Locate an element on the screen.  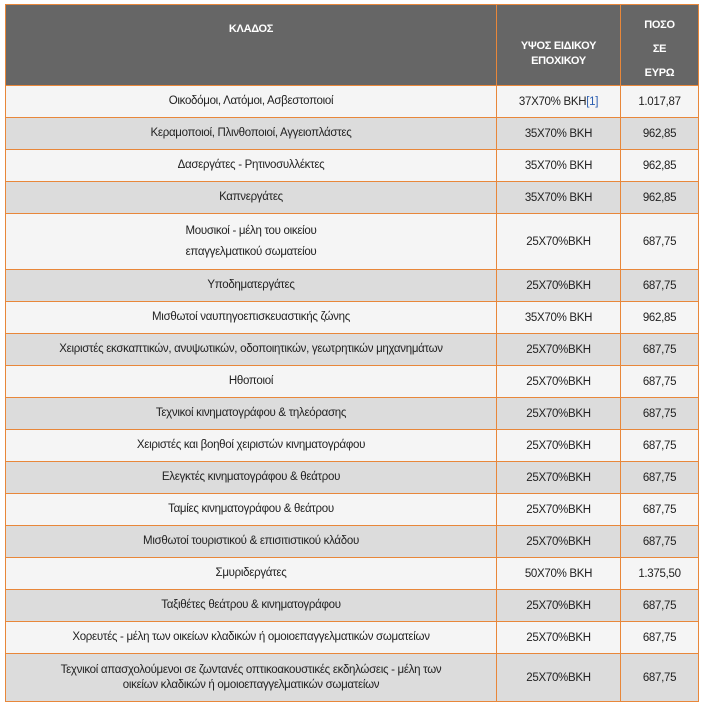
klados-text: Ταμίες κινηματογράφου & θεάτρου is located at coordinates (251, 509).